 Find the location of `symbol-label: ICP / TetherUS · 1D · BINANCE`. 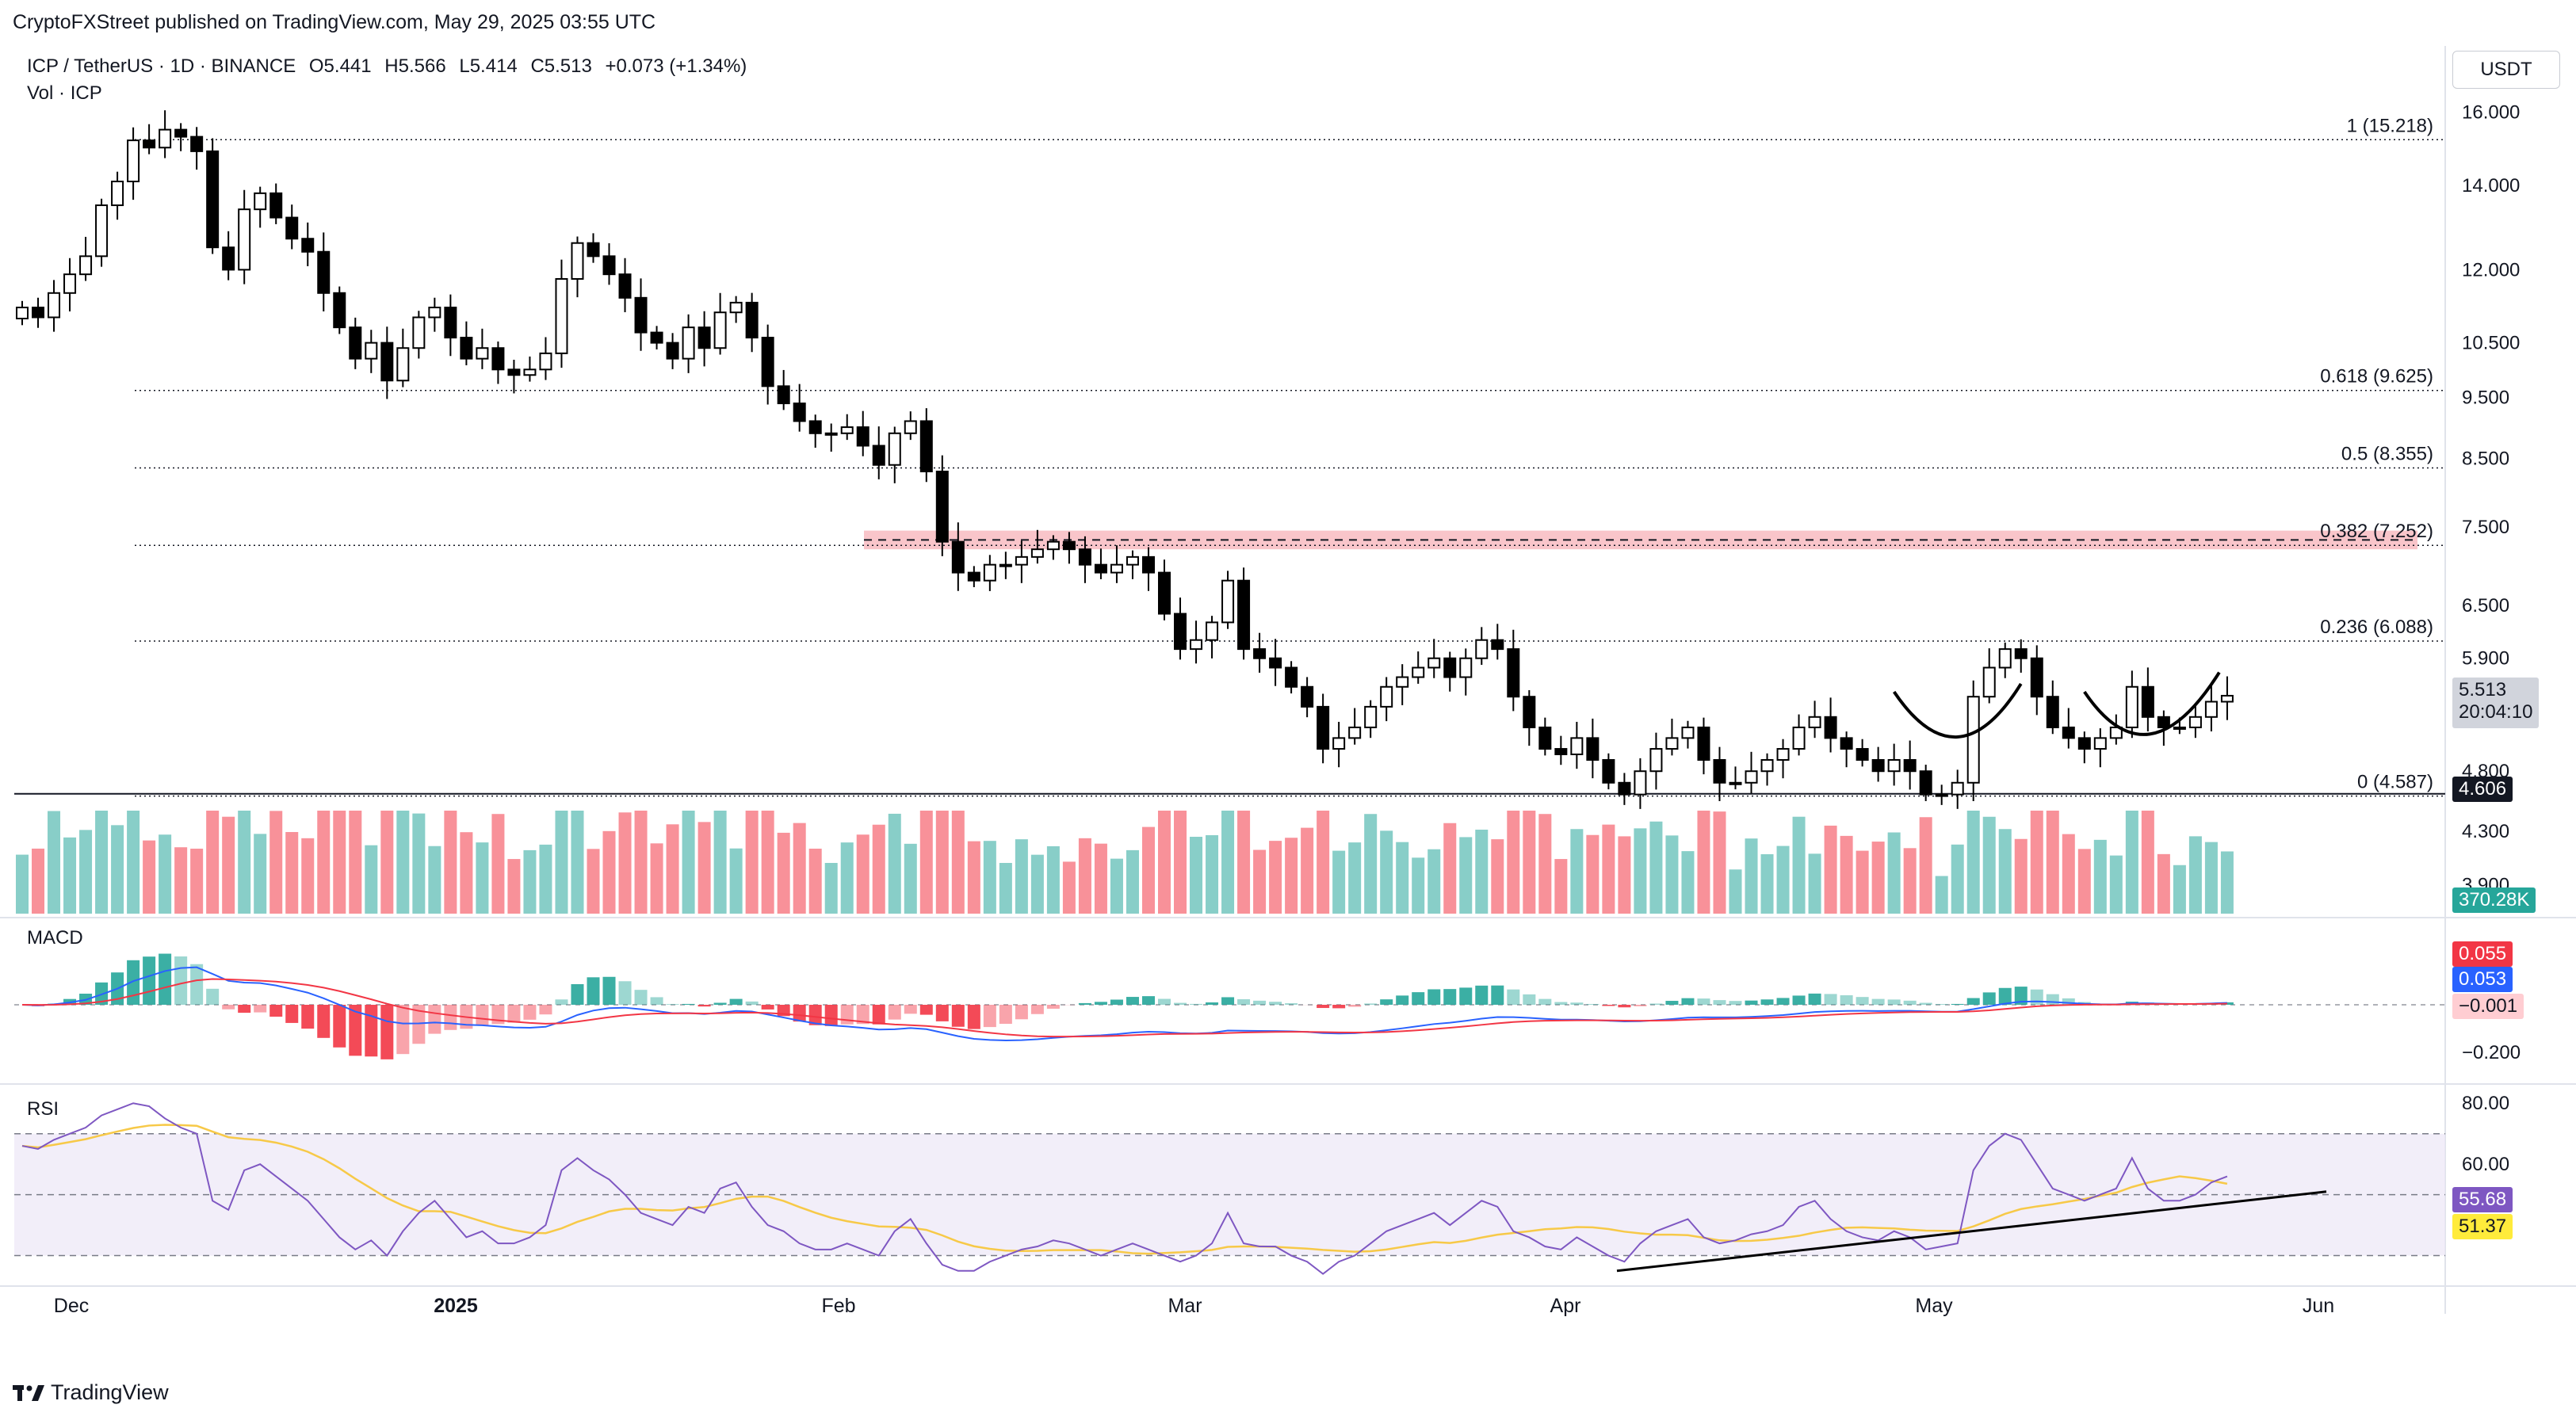

symbol-label: ICP / TetherUS · 1D · BINANCE is located at coordinates (161, 66).